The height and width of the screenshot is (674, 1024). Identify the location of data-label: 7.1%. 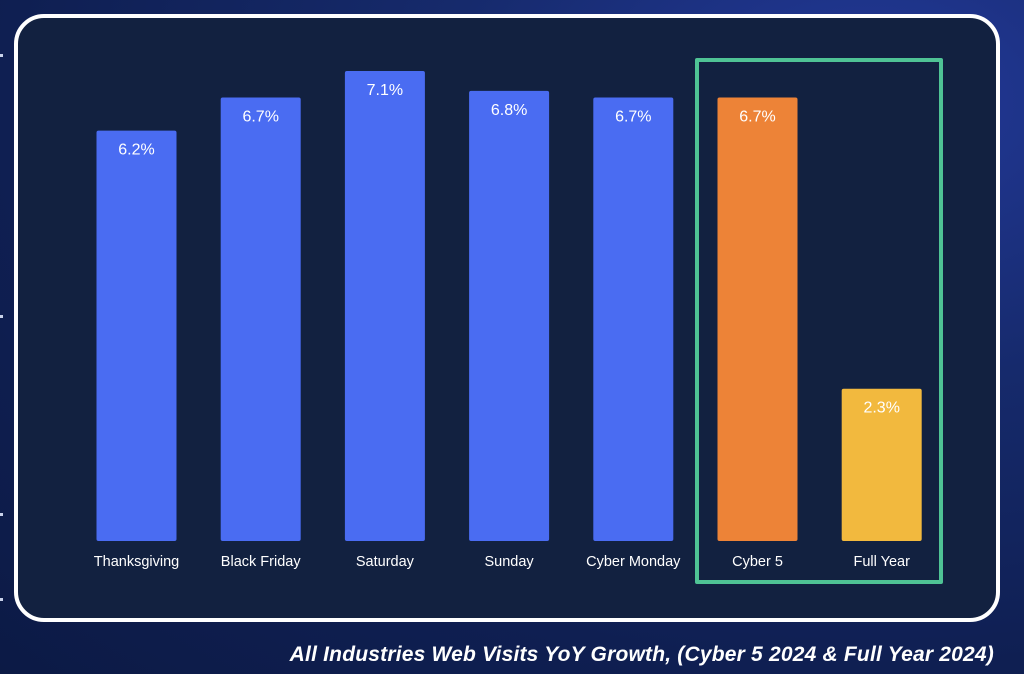
(385, 90).